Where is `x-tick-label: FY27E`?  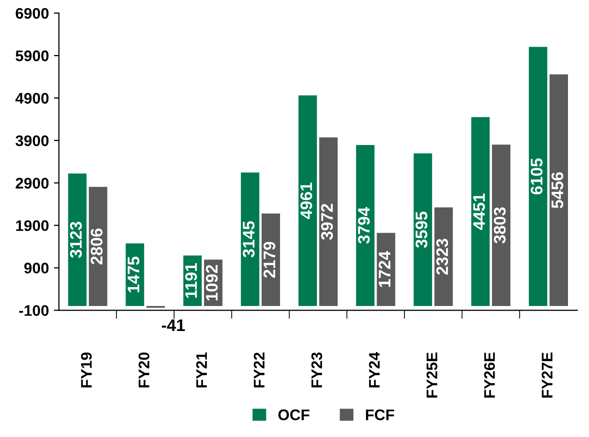 x-tick-label: FY27E is located at coordinates (547, 375).